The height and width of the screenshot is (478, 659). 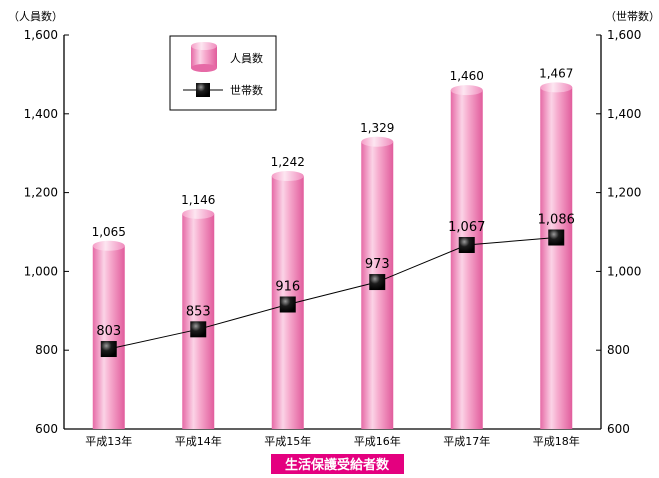 I want to click on caption-background, so click(x=337, y=464).